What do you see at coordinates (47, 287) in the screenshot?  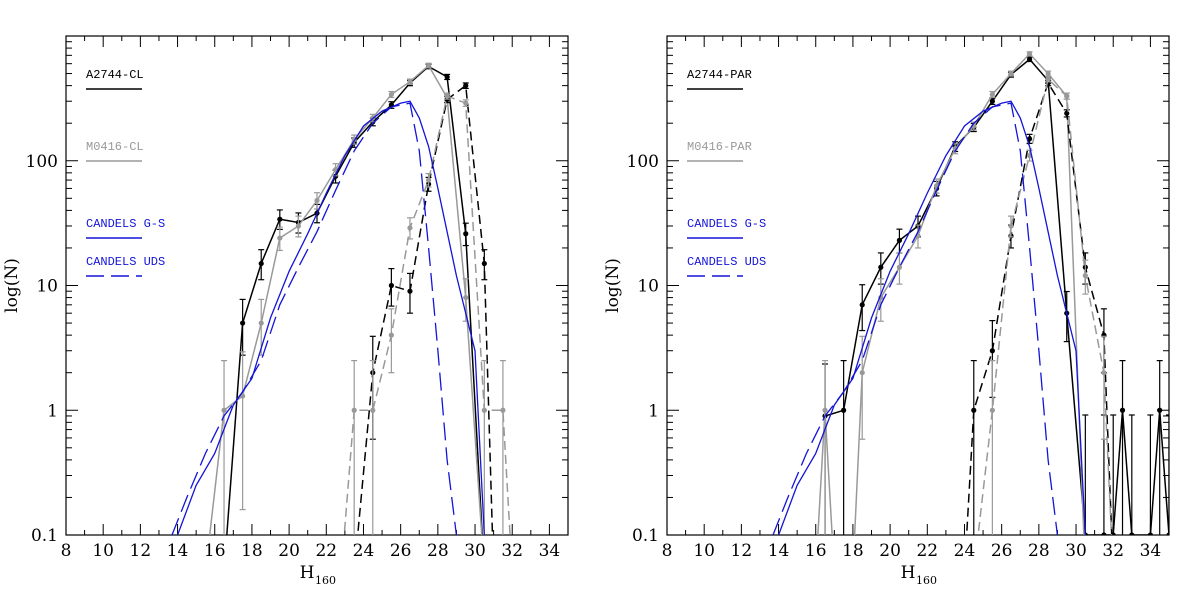 I see `y-tick-label: 10` at bounding box center [47, 287].